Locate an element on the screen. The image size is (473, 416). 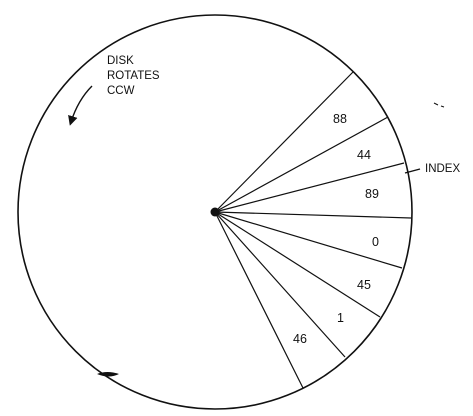
sector-label: 89 is located at coordinates (372, 194).